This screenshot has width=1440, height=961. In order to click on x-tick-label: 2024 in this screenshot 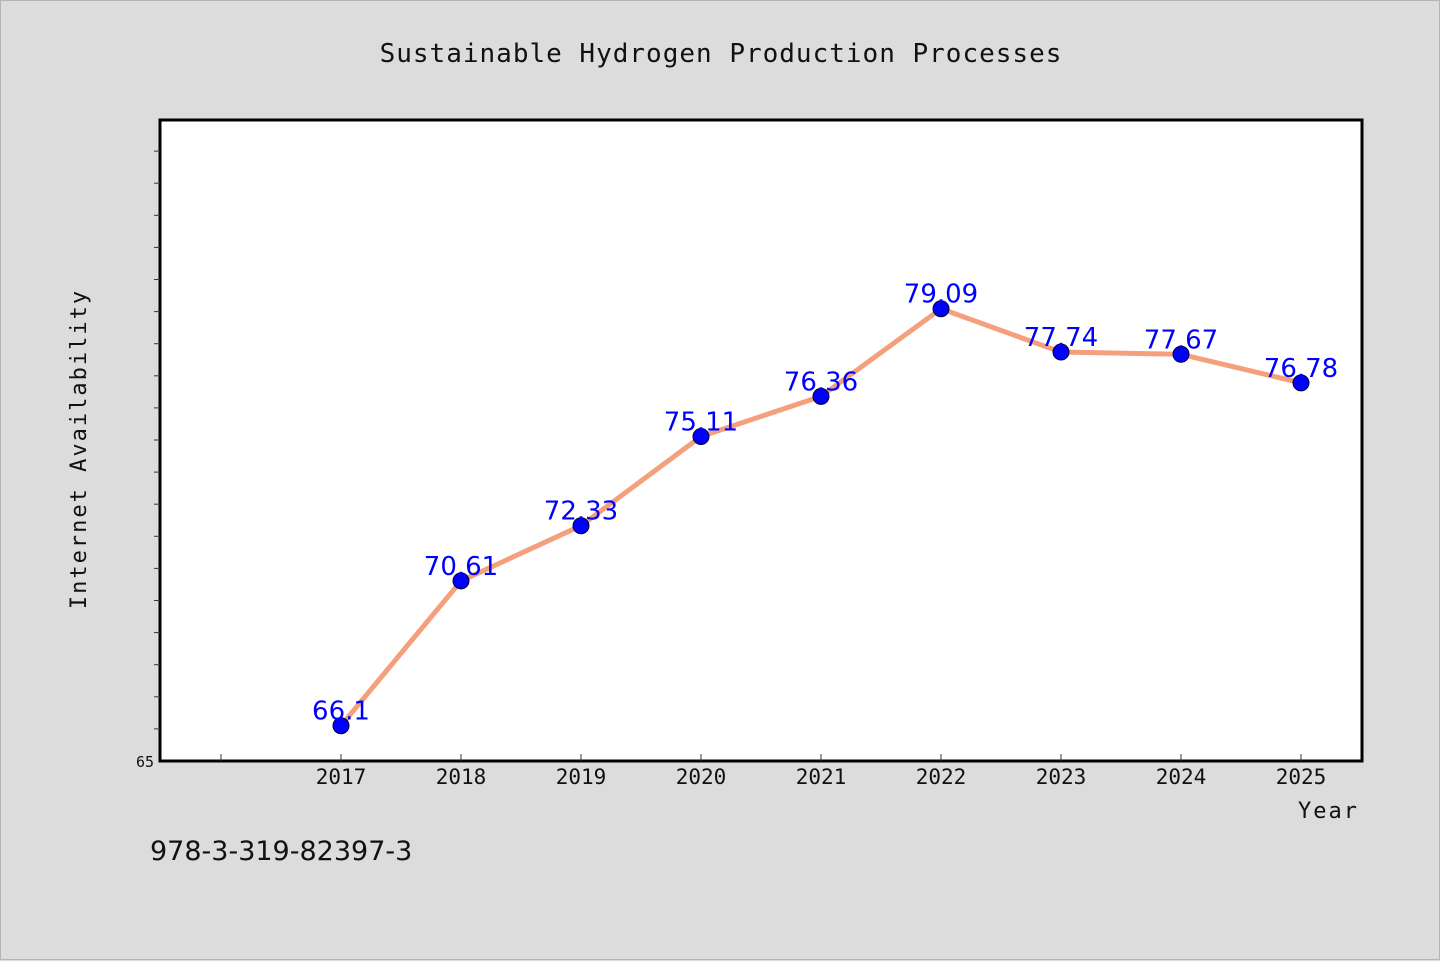, I will do `click(1181, 777)`.